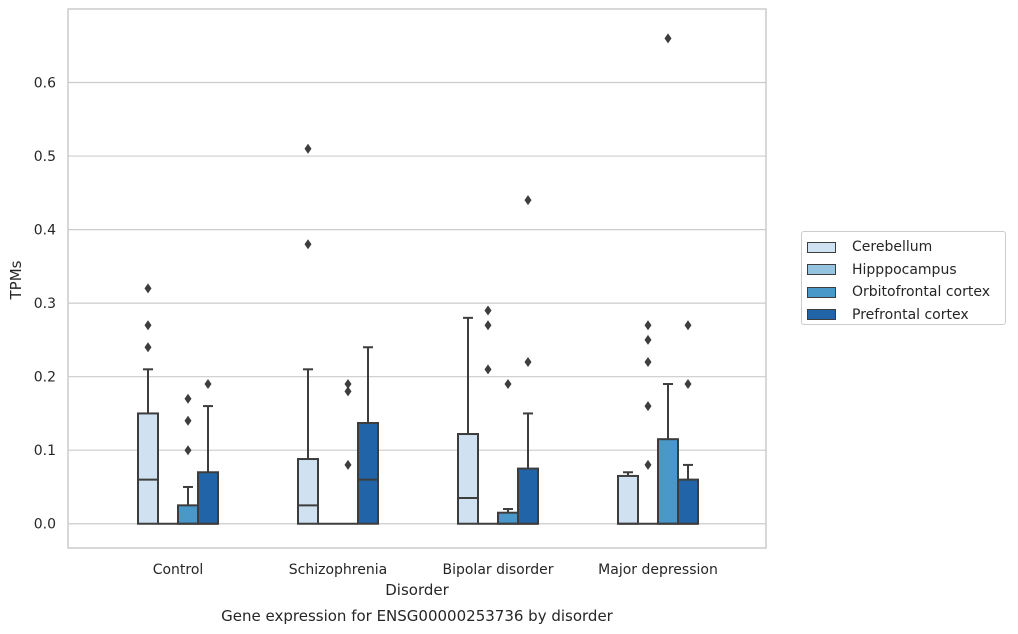 This screenshot has height=634, width=1018. Describe the element at coordinates (45, 231) in the screenshot. I see `y-tick-label: 0.4` at that location.